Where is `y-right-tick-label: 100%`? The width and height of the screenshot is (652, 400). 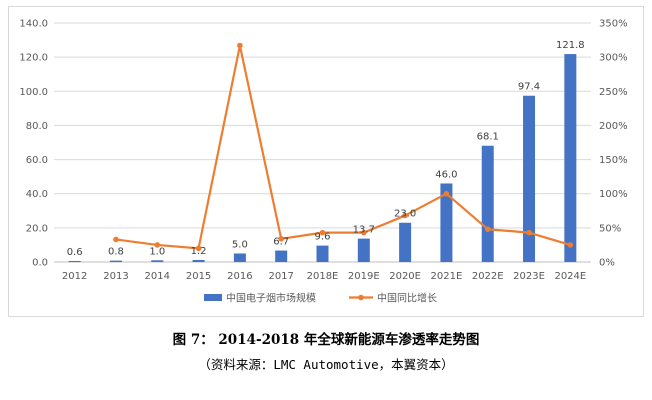
y-right-tick-label: 100% is located at coordinates (613, 194).